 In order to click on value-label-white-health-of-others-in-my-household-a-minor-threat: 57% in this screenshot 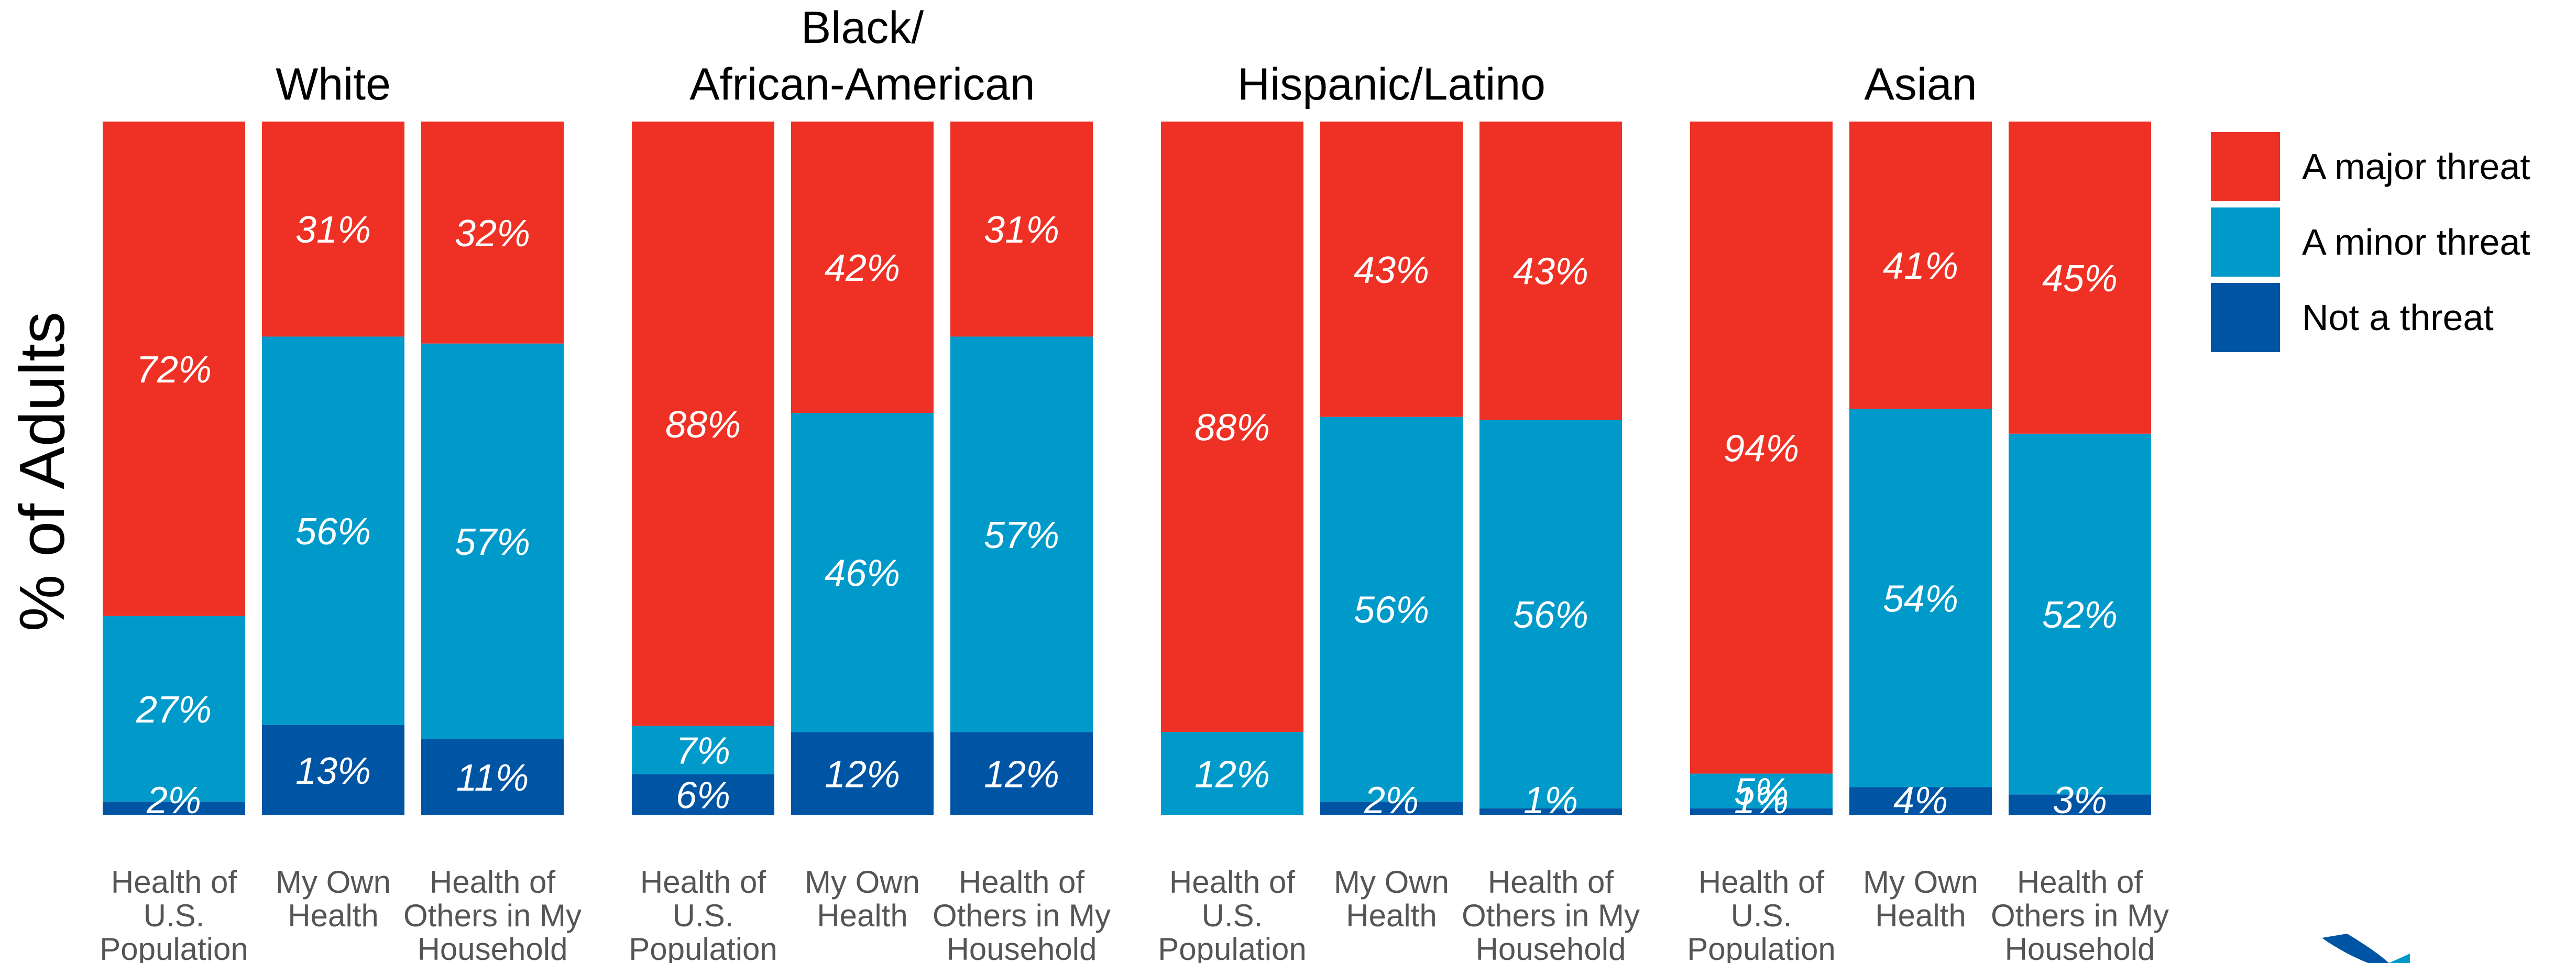, I will do `click(492, 542)`.